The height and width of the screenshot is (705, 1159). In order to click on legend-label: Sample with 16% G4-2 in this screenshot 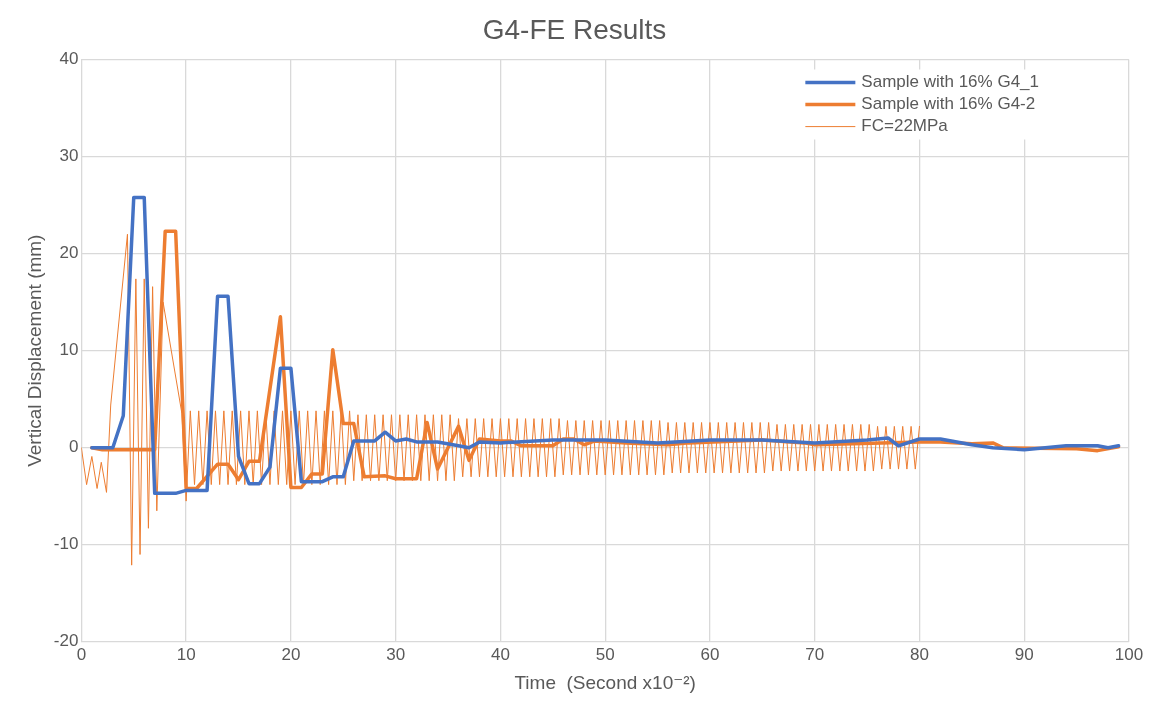, I will do `click(948, 104)`.